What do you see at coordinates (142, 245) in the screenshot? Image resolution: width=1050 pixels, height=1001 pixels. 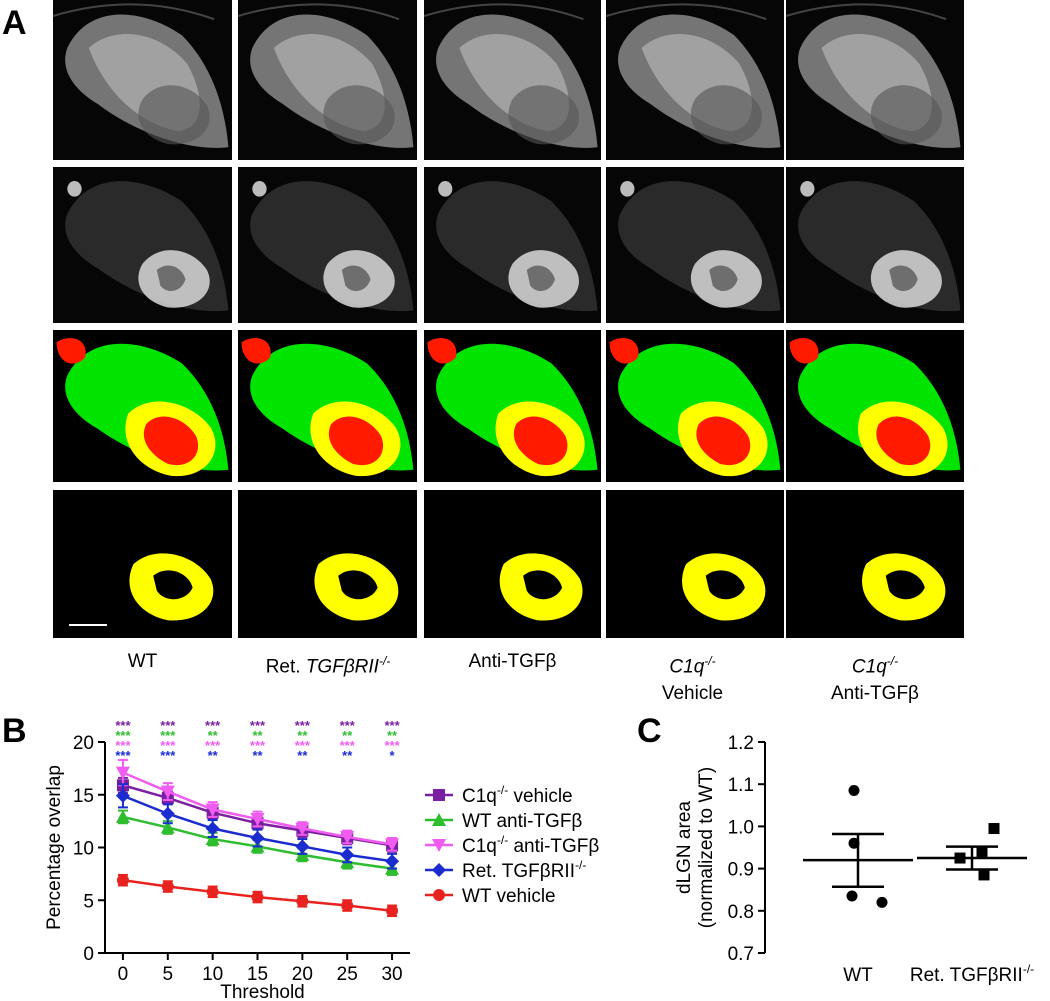 I see `micrograph-grayscale-contralateral-col1` at bounding box center [142, 245].